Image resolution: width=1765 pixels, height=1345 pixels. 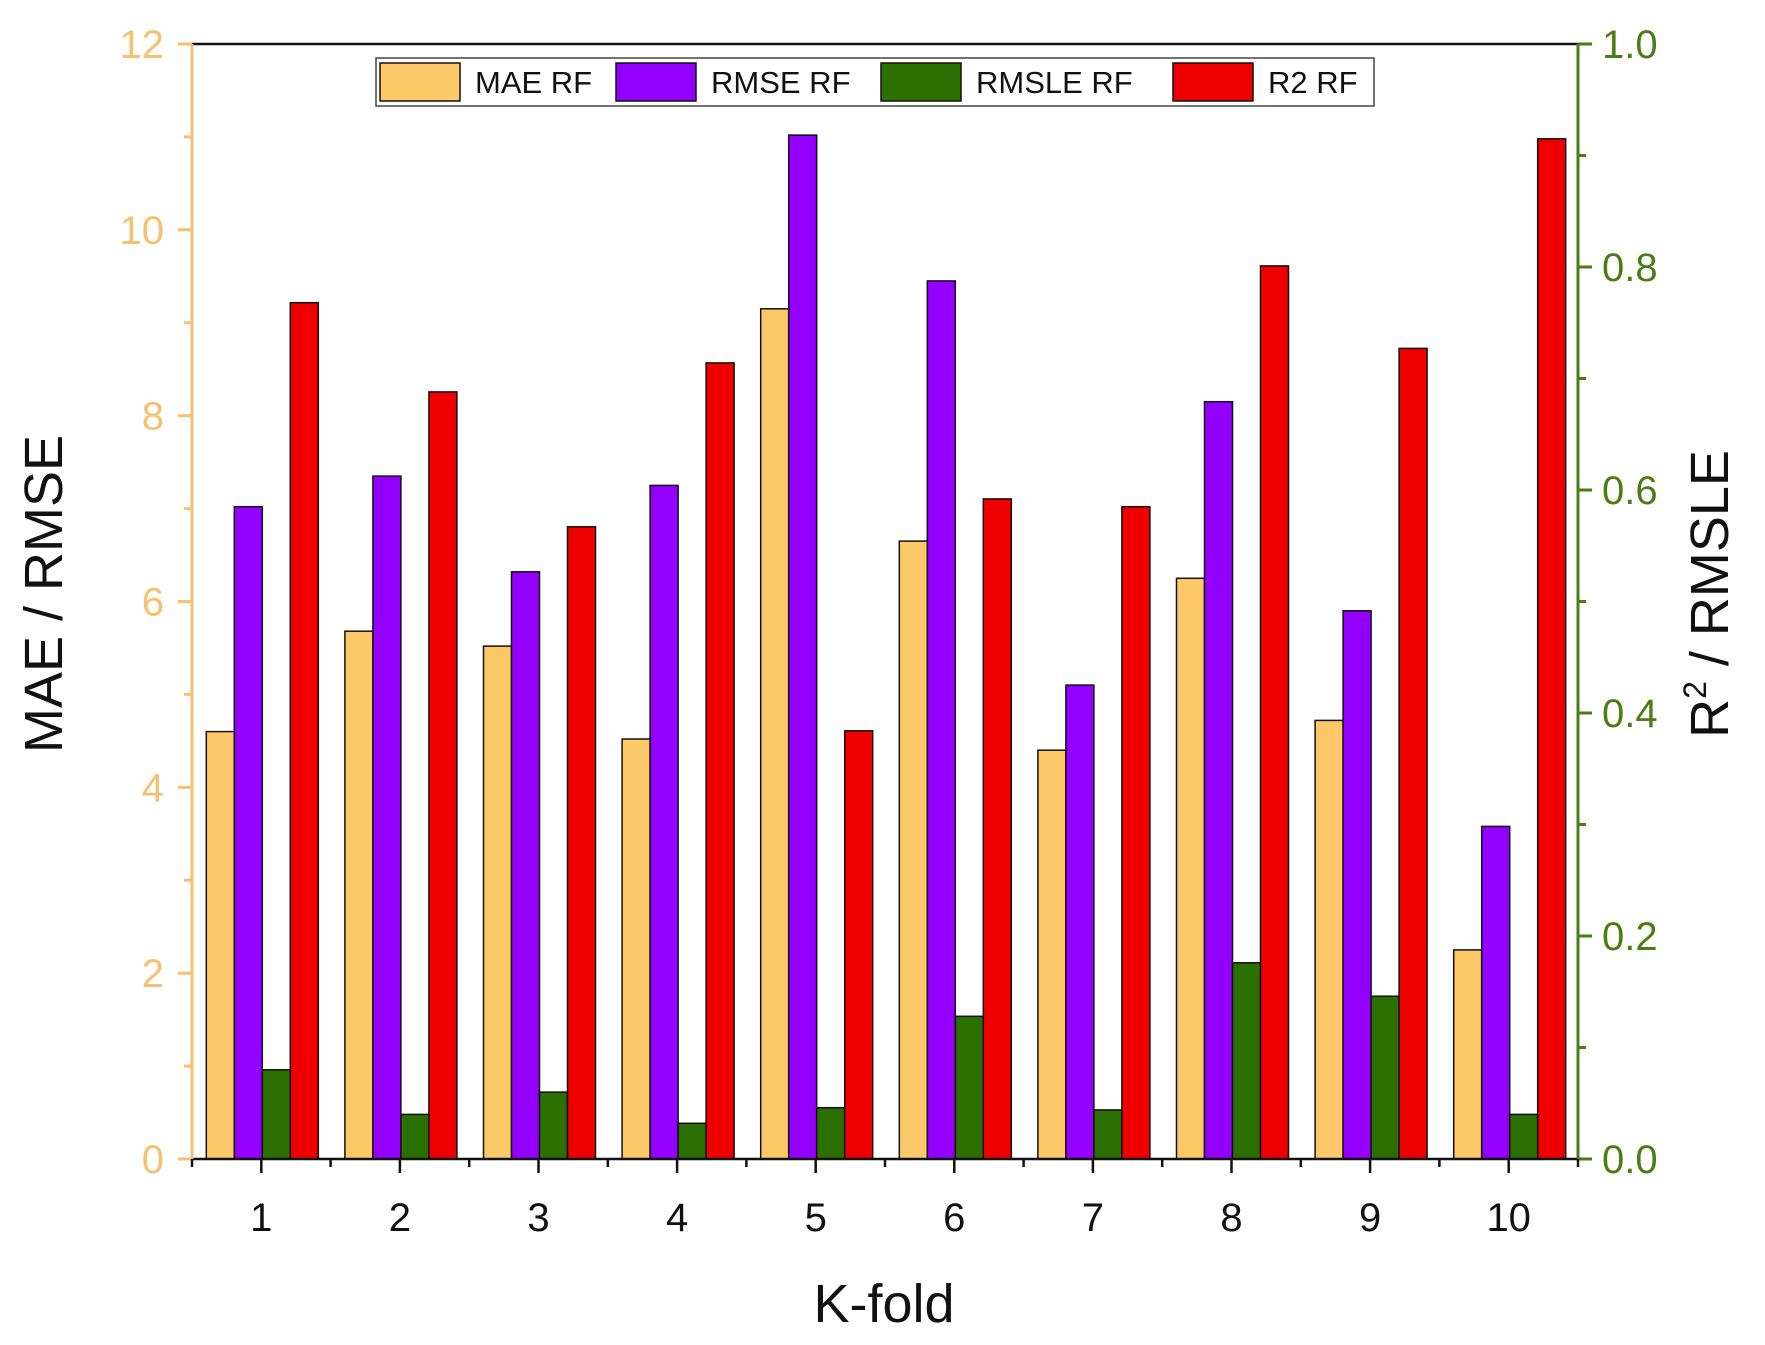 I want to click on legend-label-rmse-rf: RMSE RF, so click(x=781, y=82).